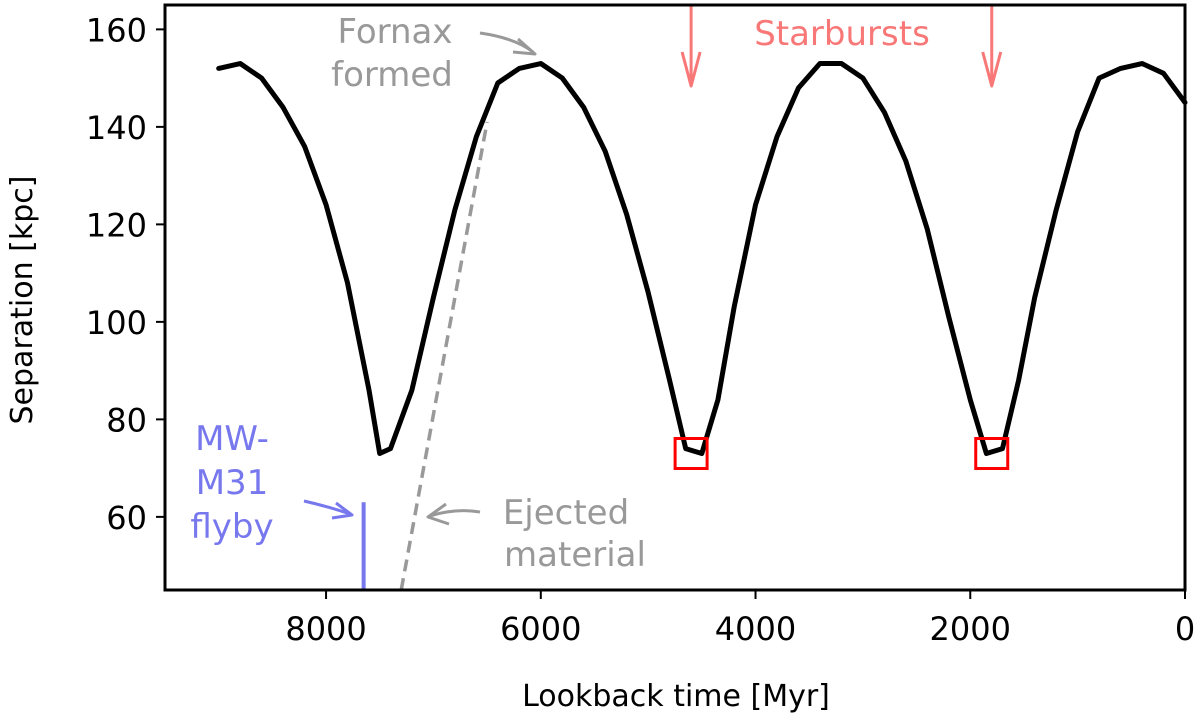  What do you see at coordinates (327, 507) in the screenshot?
I see `flyby-arrow` at bounding box center [327, 507].